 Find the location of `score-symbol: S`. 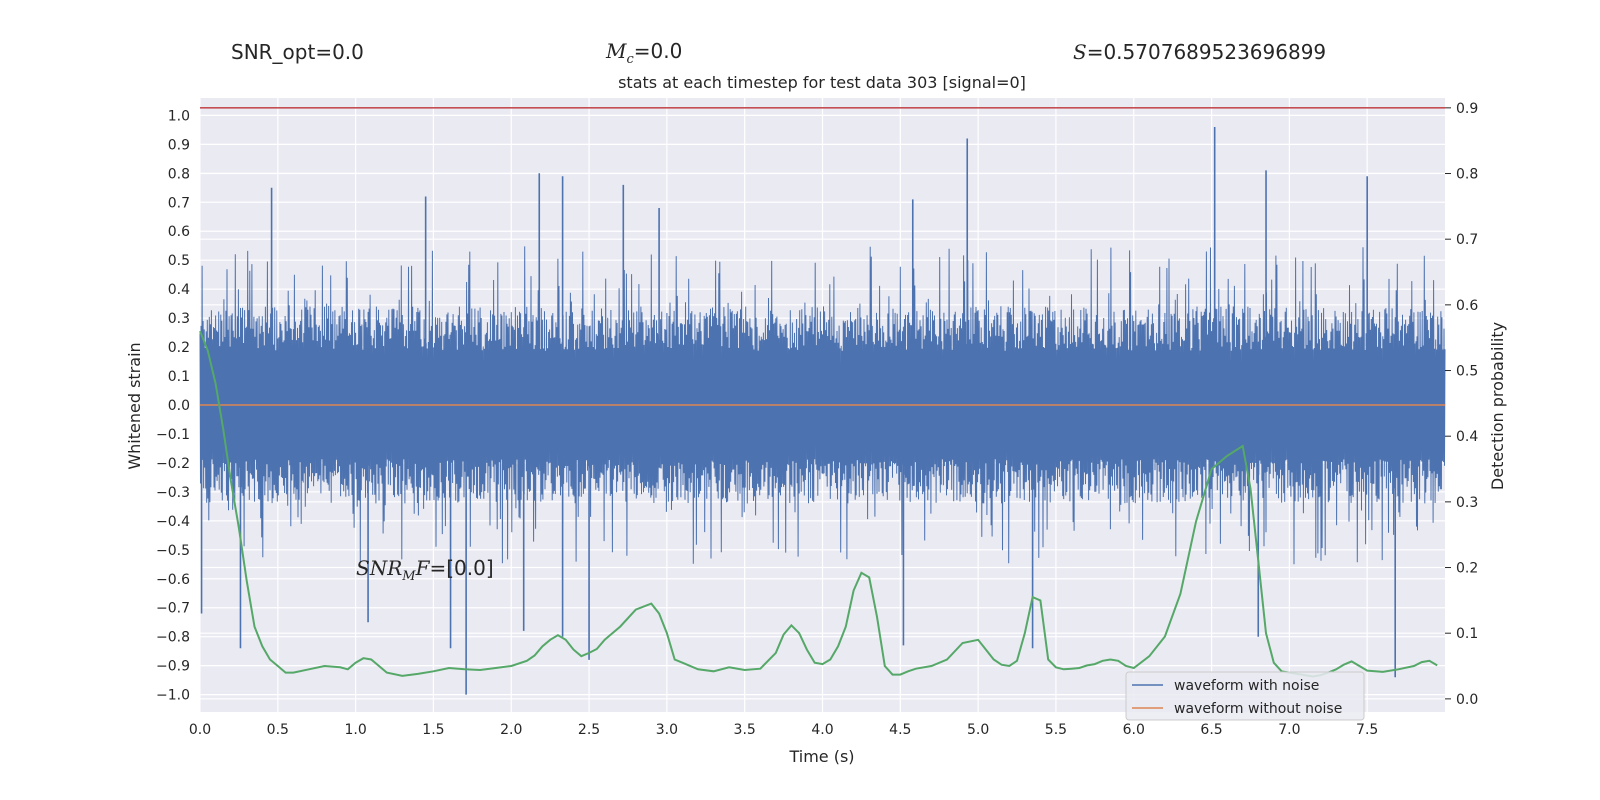

score-symbol: S is located at coordinates (1080, 52).